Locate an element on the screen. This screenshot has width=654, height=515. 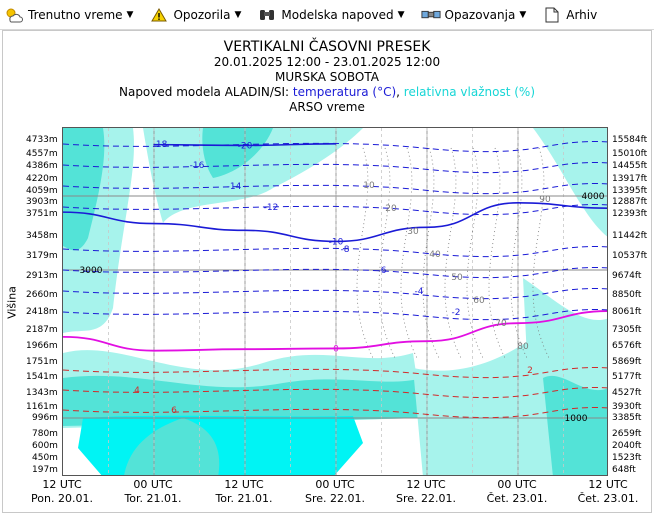
x-tick: 00 UTC Sre. 22.01. is located at coordinates (335, 492).